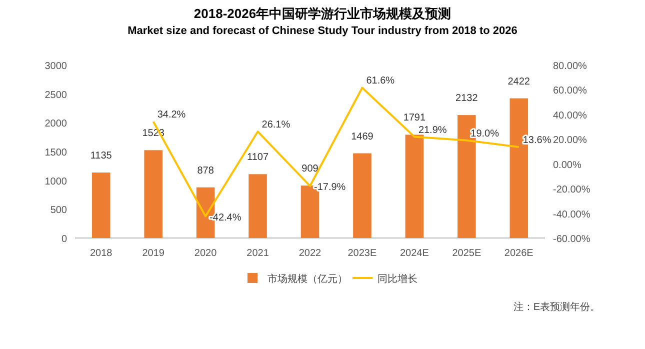  Describe the element at coordinates (310, 169) in the screenshot. I see `data-label: 909` at that location.